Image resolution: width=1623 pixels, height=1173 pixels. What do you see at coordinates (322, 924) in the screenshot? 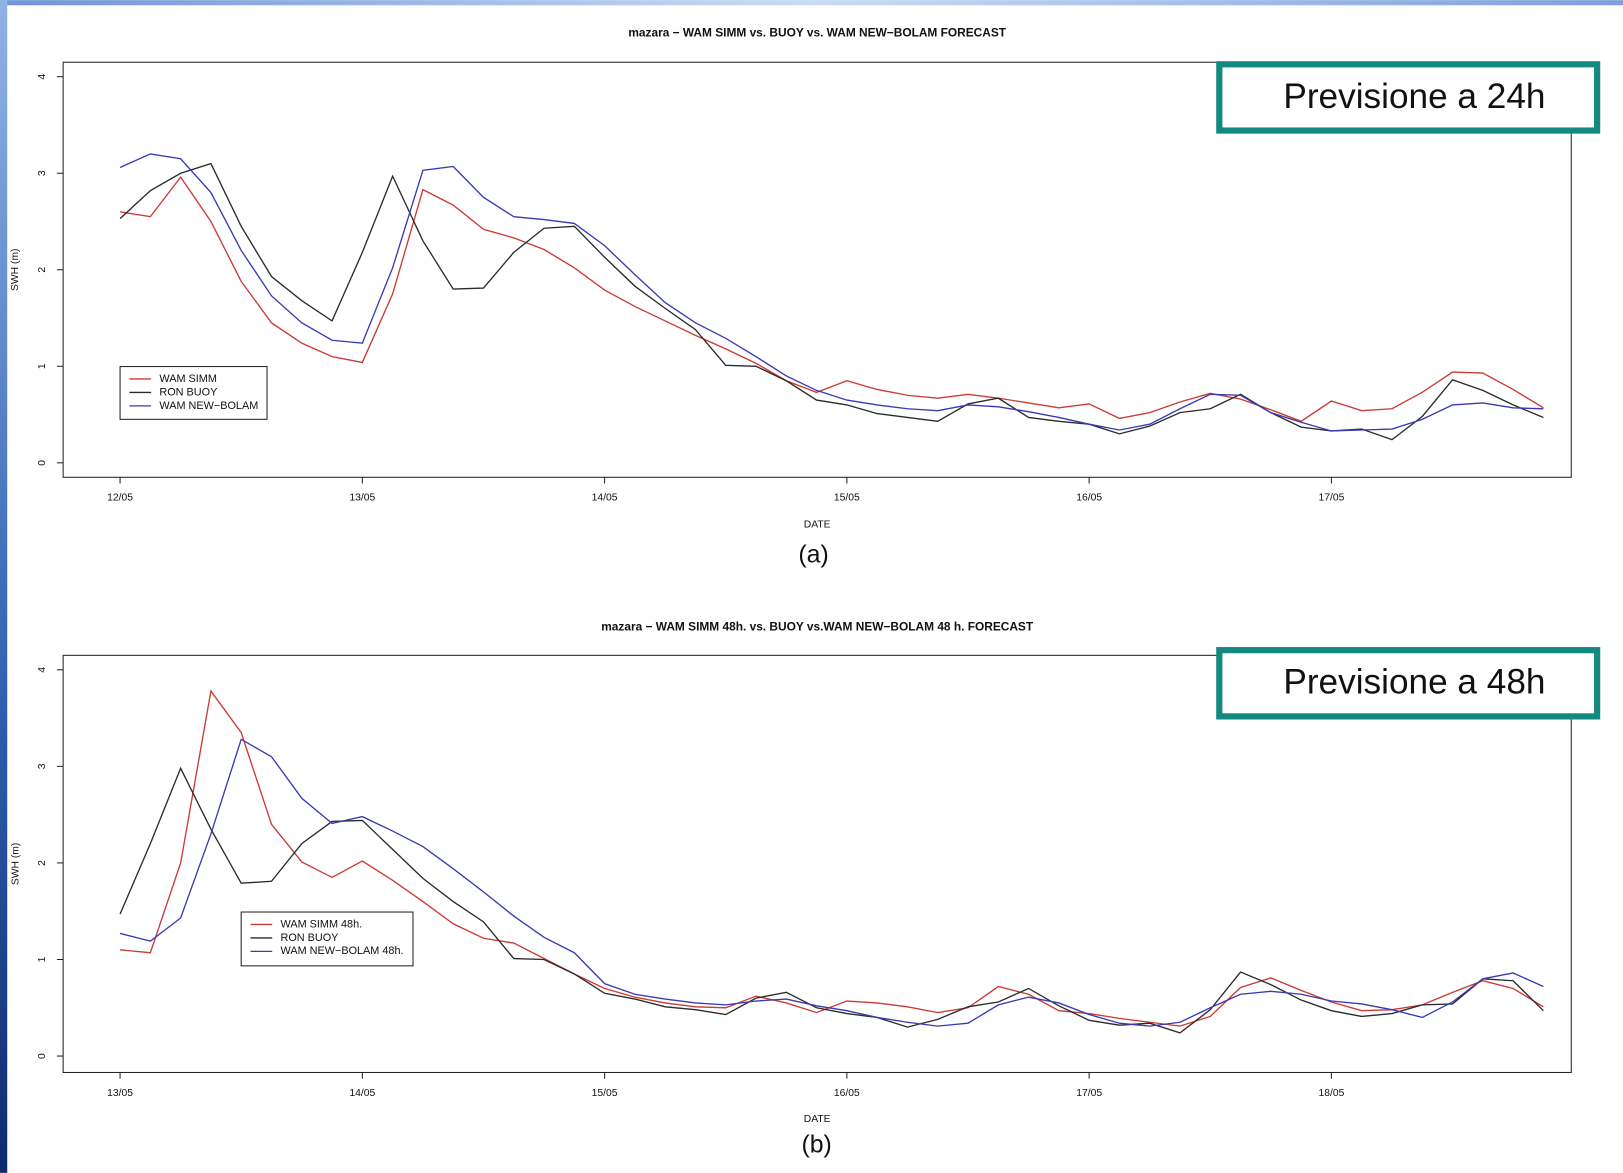
I see `legend-label: WAM SIMM 48h.` at bounding box center [322, 924].